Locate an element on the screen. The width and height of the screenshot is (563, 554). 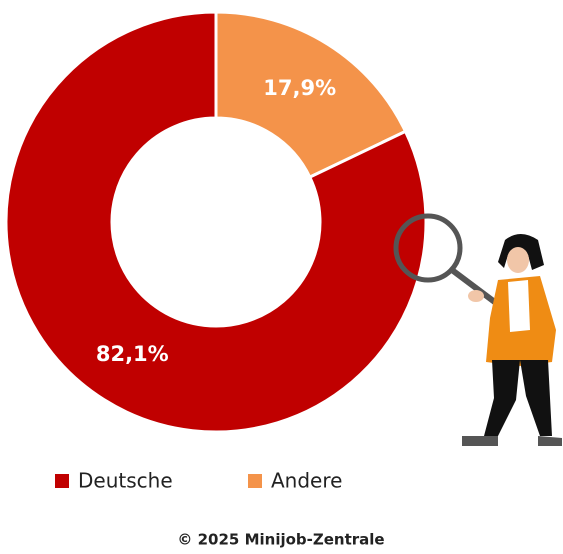
legend-label: Deutsche is located at coordinates (125, 481).